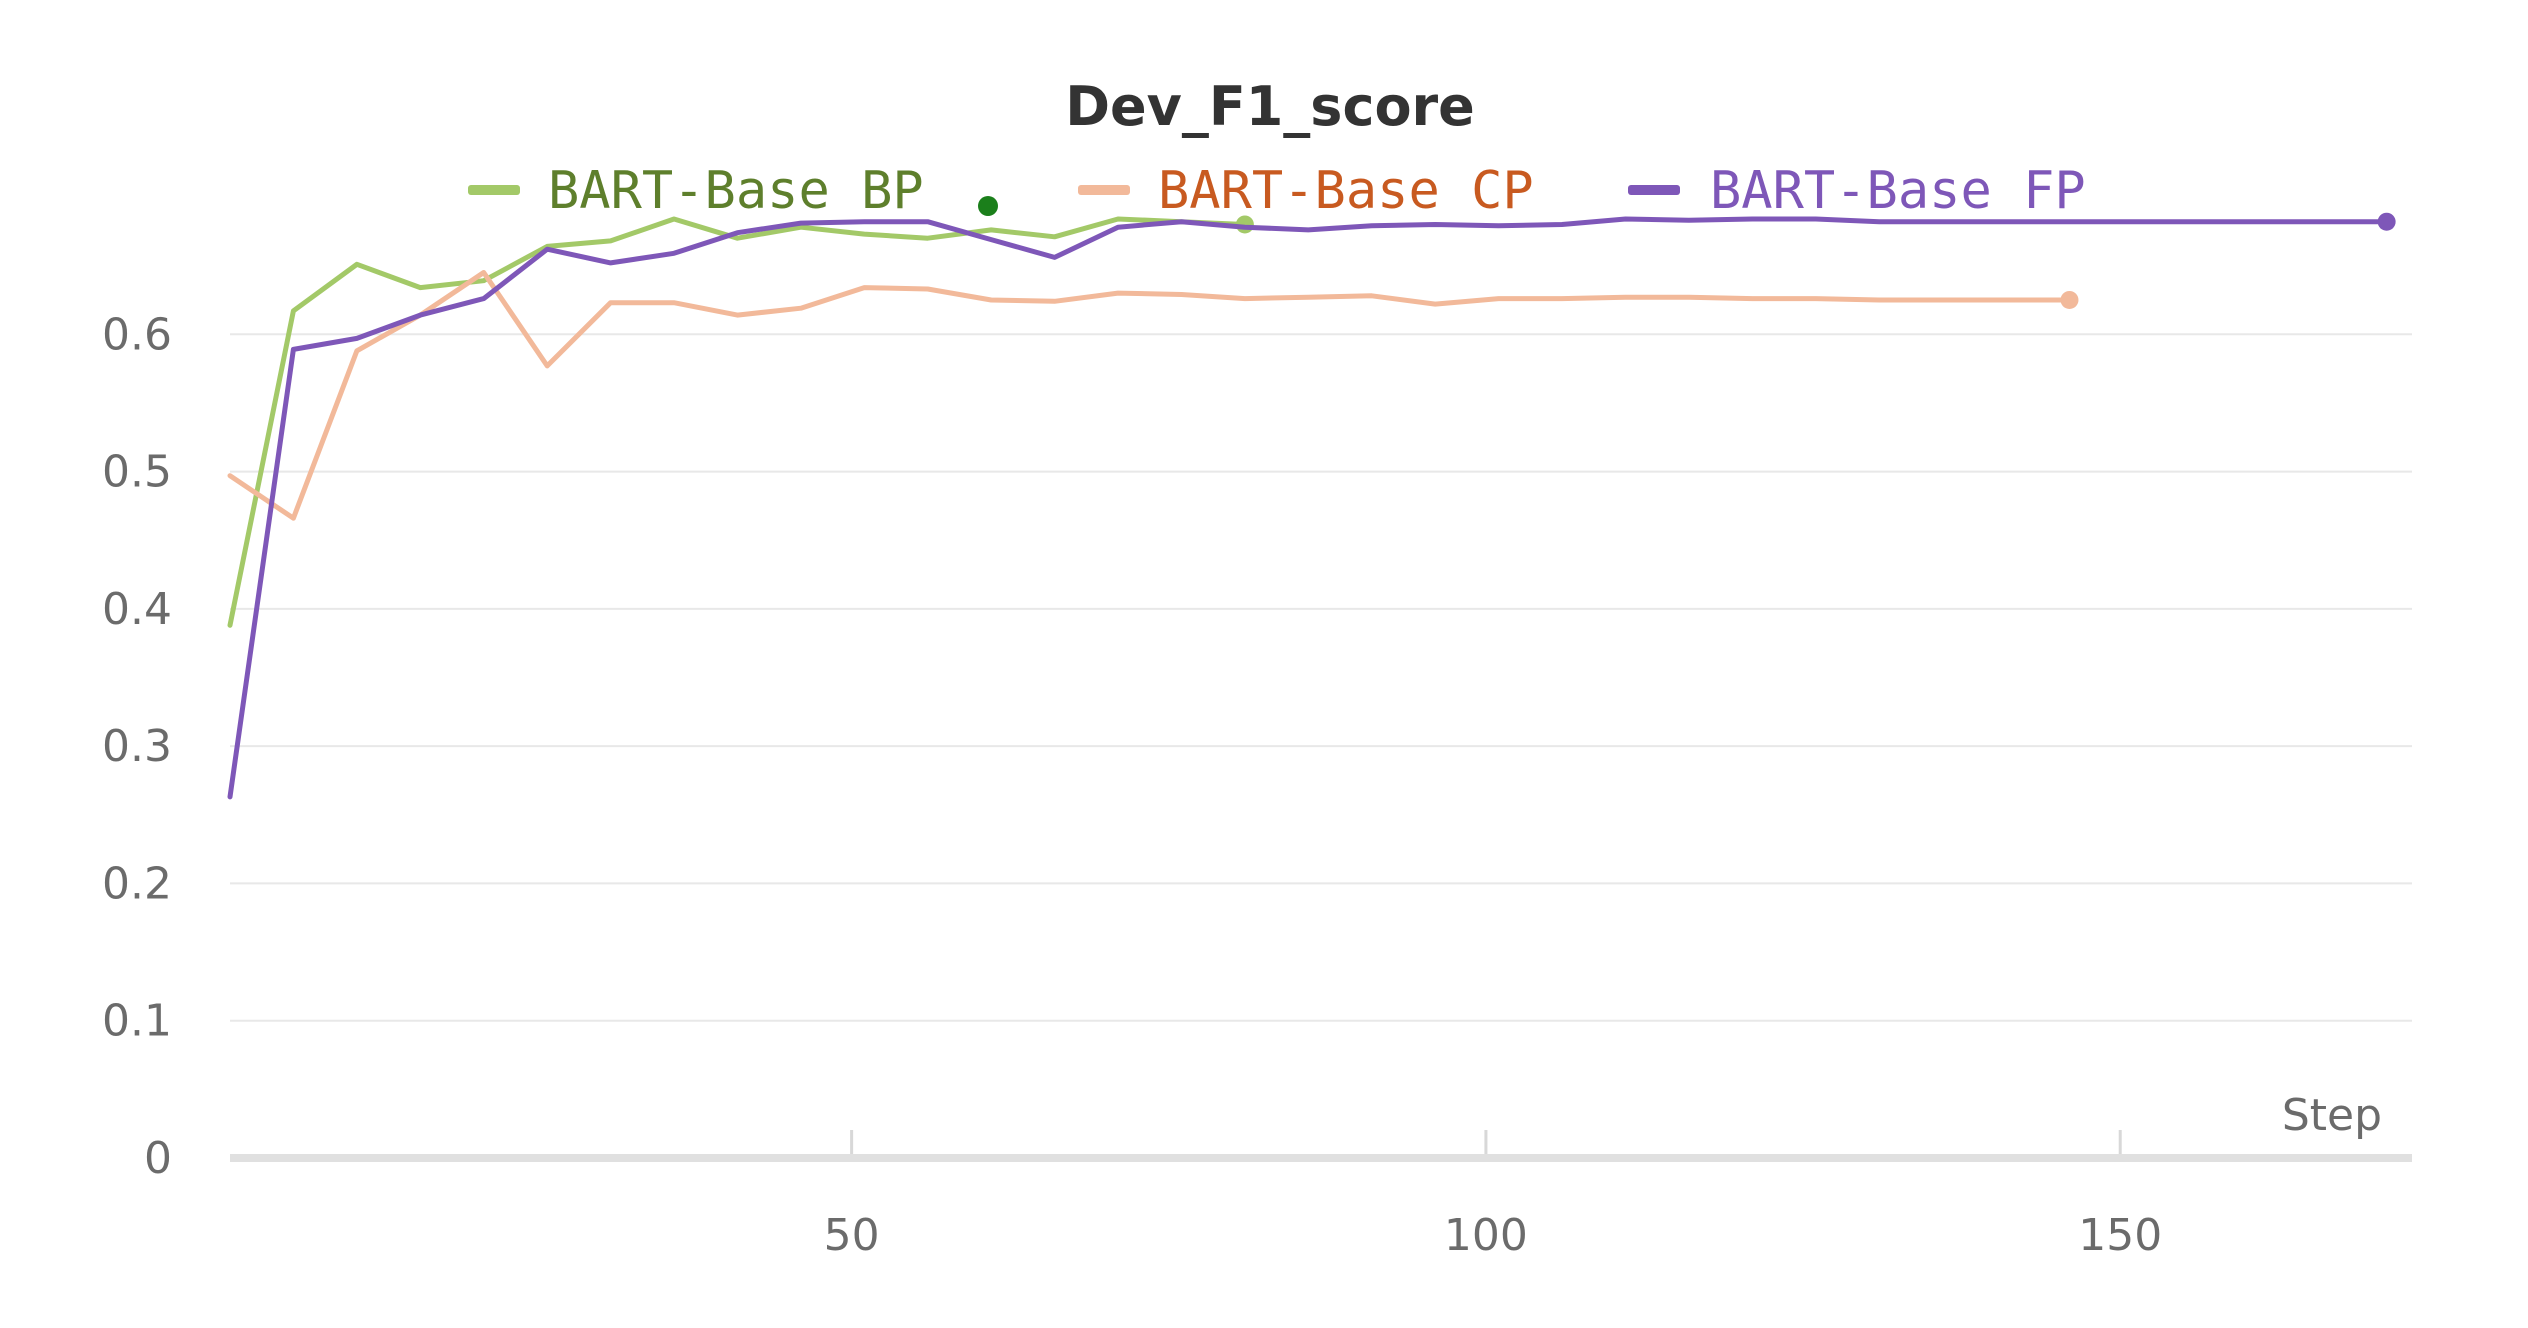 Image resolution: width=2528 pixels, height=1328 pixels. I want to click on x-tick-label: 100, so click(1486, 1235).